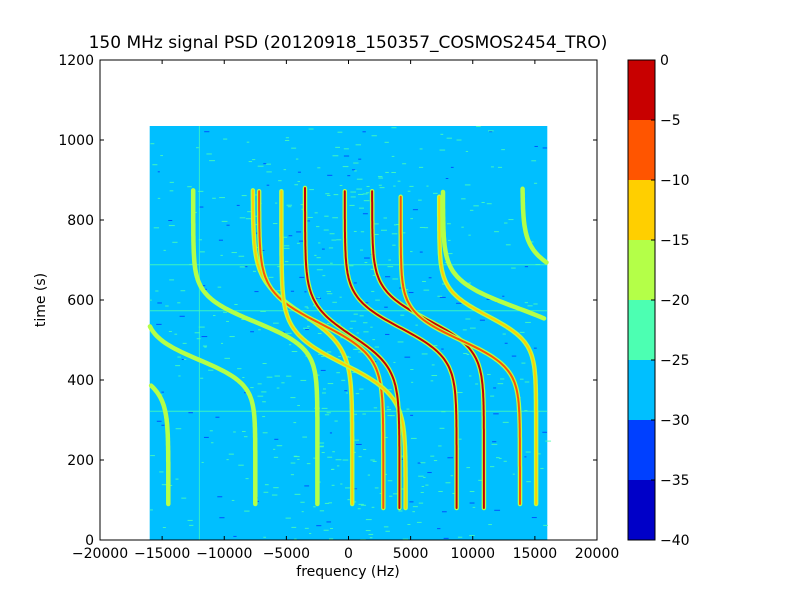 The height and width of the screenshot is (600, 800). Describe the element at coordinates (411, 554) in the screenshot. I see `x-tick-label: 5000` at that location.